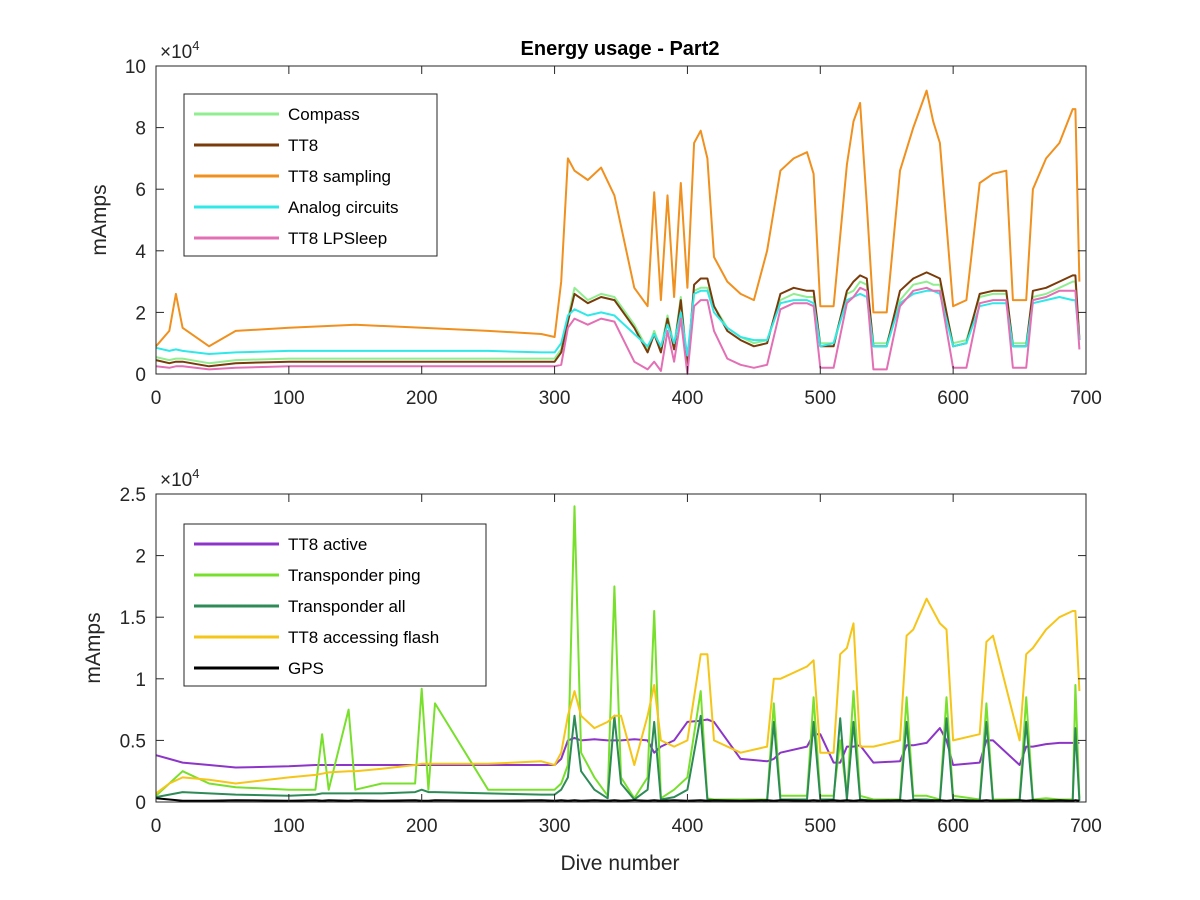 This screenshot has width=1200, height=900. I want to click on top-y-axis-label: mAmps, so click(99, 219).